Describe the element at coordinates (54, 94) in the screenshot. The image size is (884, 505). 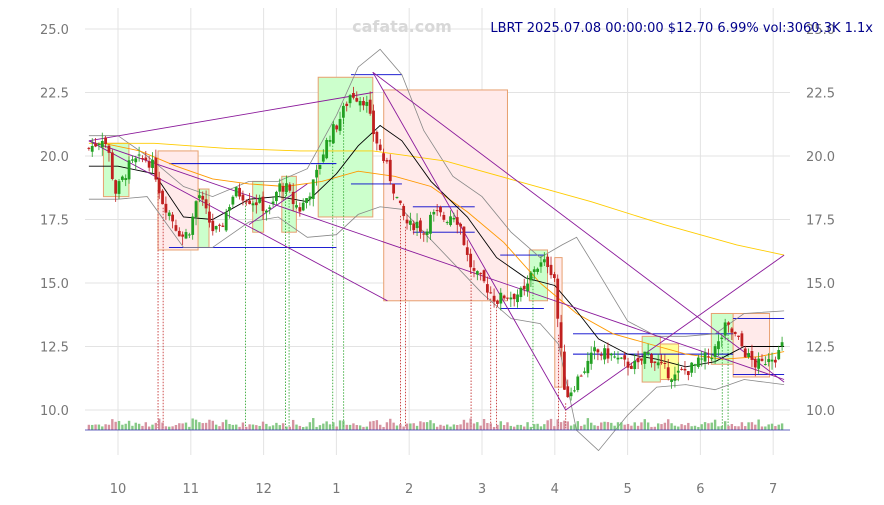
I see `y-tick-label-left: 22.5` at that location.